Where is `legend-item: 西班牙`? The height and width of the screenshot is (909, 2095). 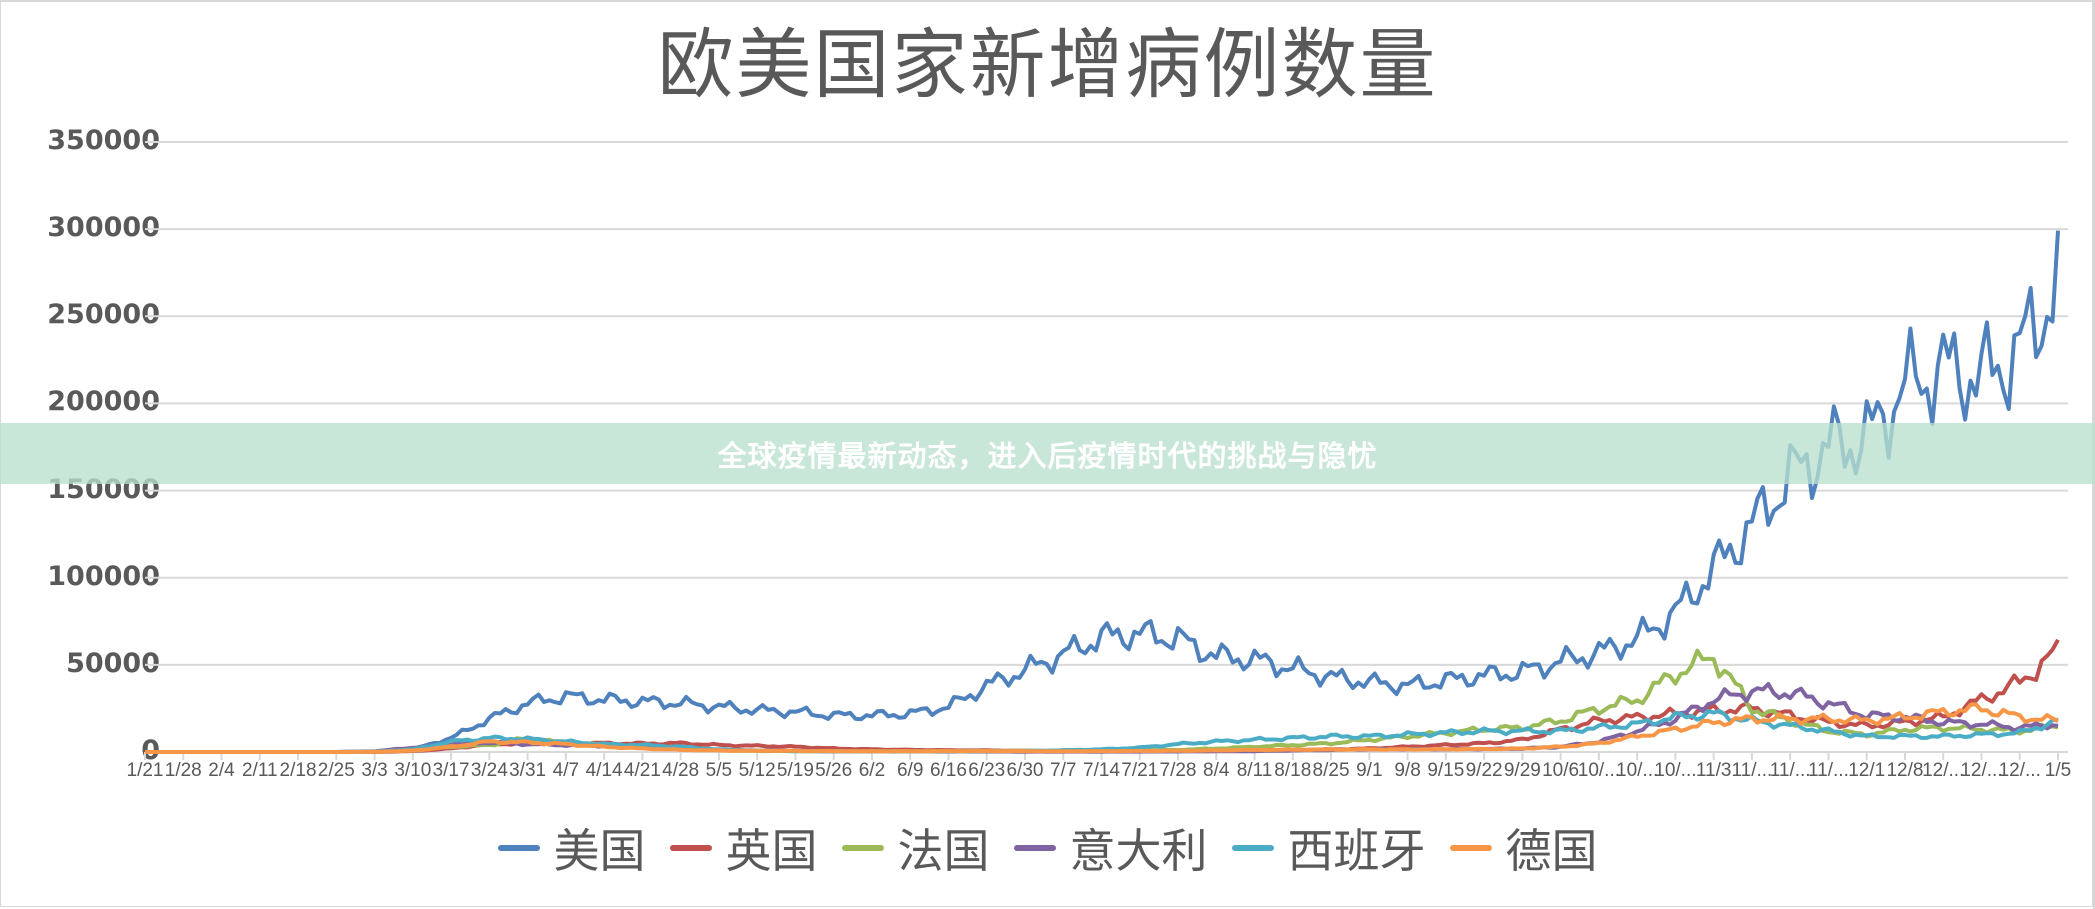
legend-item: 西班牙 is located at coordinates (1328, 848).